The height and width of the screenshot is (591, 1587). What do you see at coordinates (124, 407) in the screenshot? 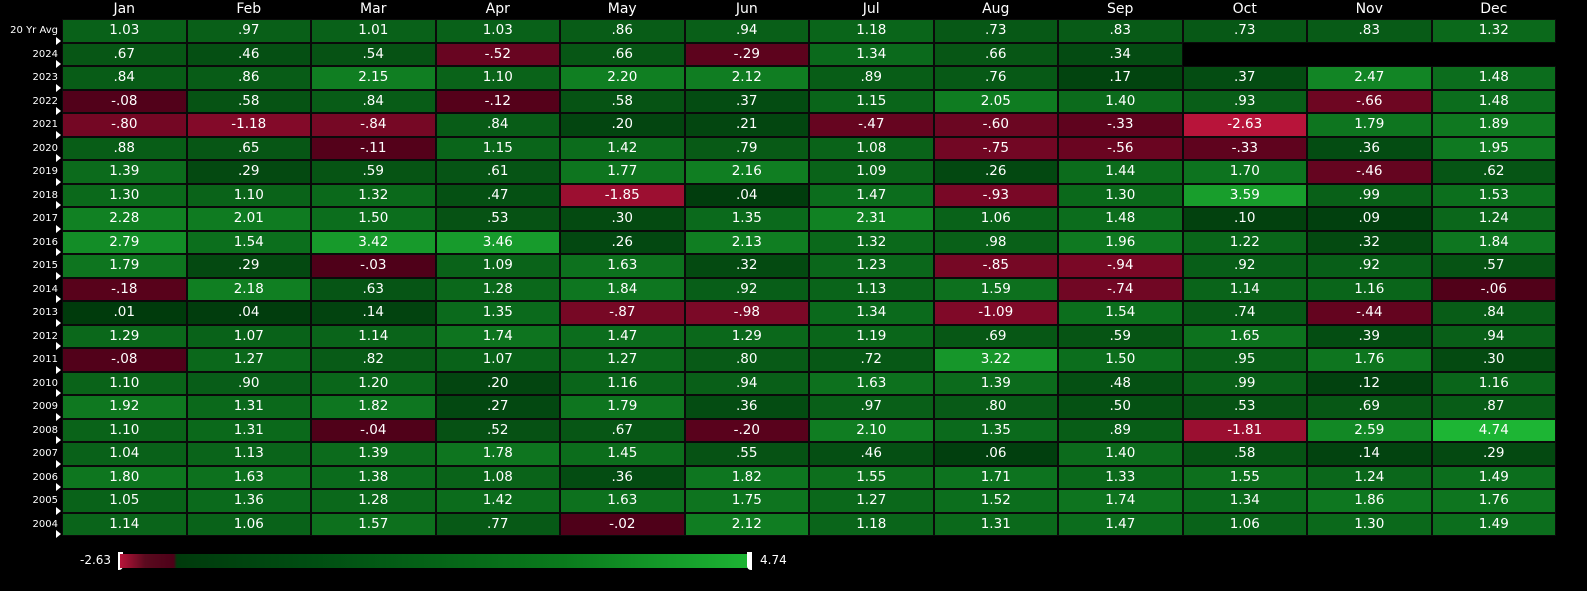
I see `heatmap-cell: 1.92` at bounding box center [124, 407].